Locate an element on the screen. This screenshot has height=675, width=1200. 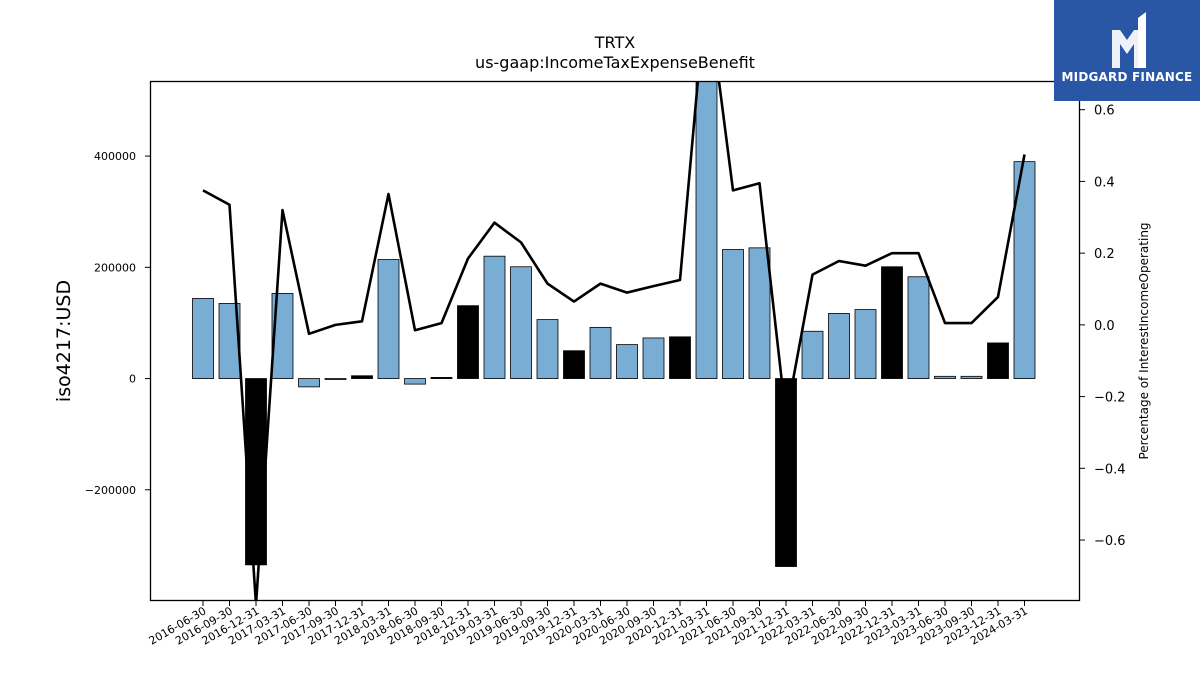
y2-tick-label: 0.4 is located at coordinates (1104, 182).